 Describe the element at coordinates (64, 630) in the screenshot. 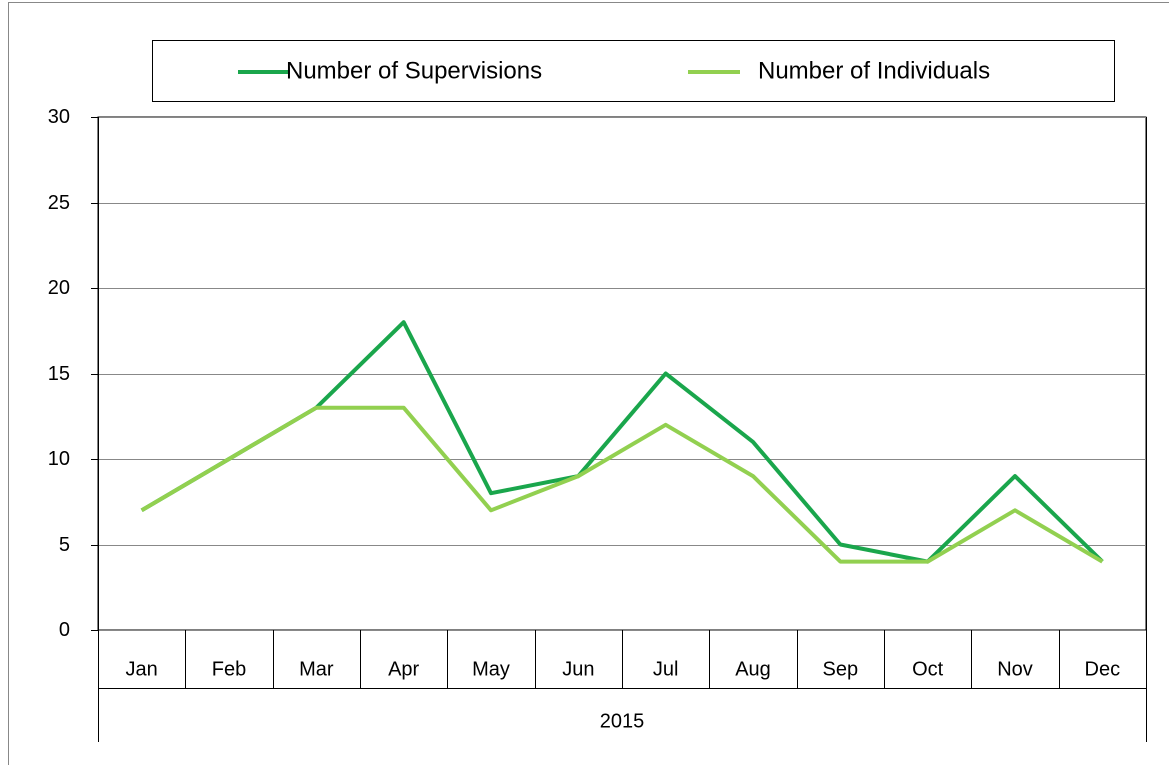

I see `y-tick-label: 0` at that location.